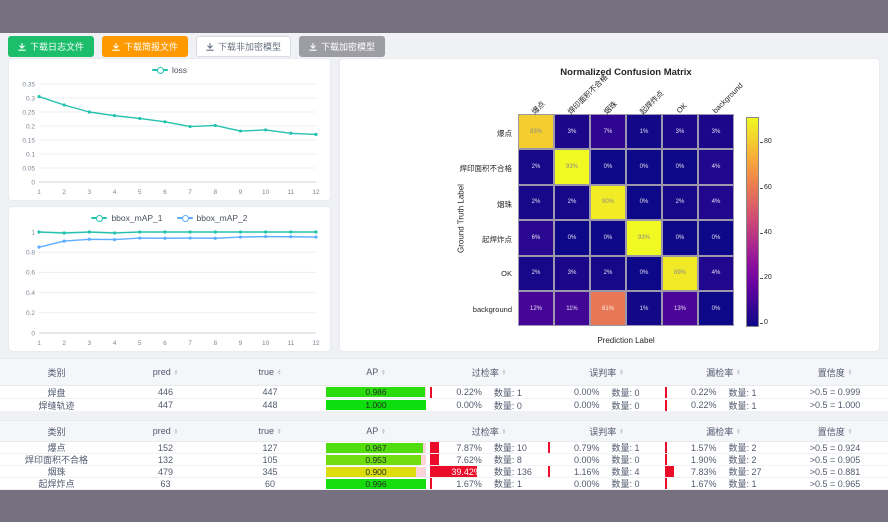  Describe the element at coordinates (720, 372) in the screenshot. I see `column-header-label: 漏检率` at that location.